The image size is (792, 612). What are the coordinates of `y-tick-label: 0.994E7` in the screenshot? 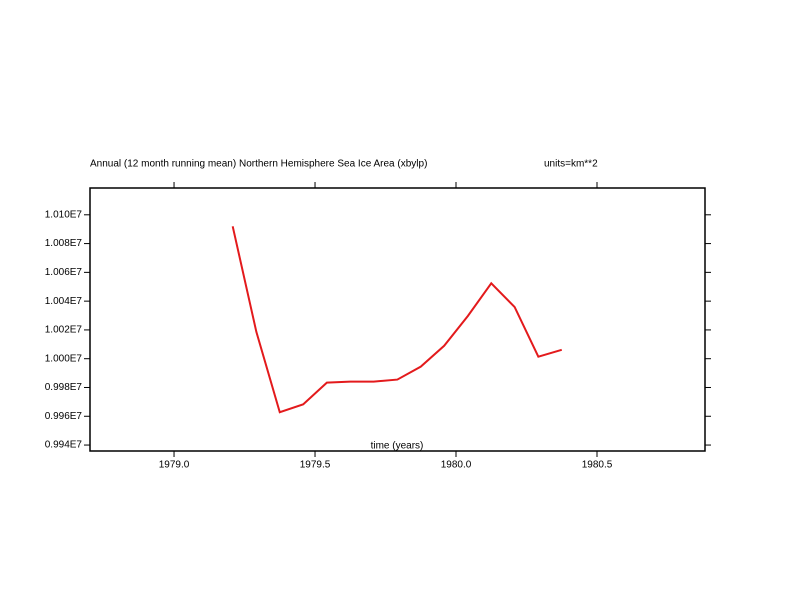 It's located at (64, 445).